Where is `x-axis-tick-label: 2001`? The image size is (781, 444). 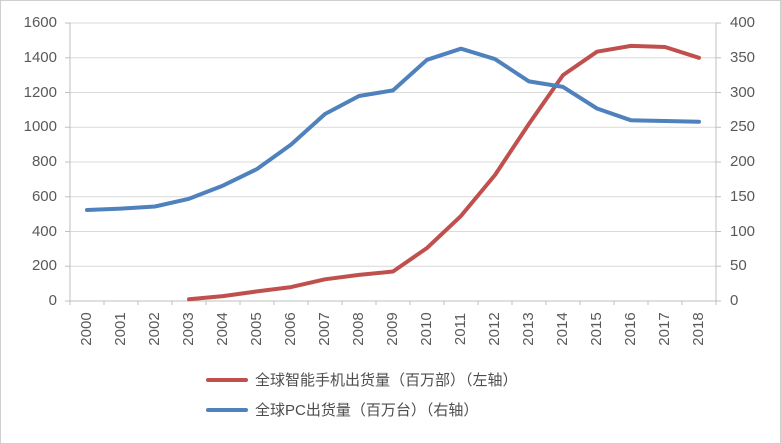 x-axis-tick-label: 2001 is located at coordinates (120, 329).